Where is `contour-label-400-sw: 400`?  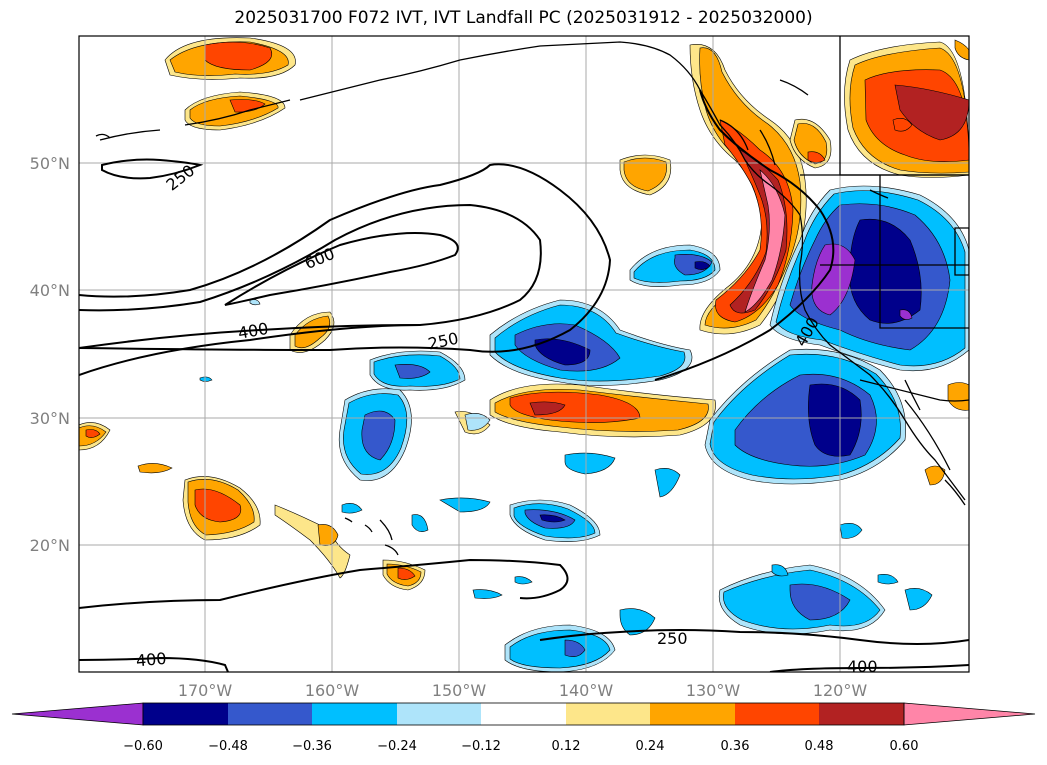 contour-label-400-sw: 400 is located at coordinates (151, 660).